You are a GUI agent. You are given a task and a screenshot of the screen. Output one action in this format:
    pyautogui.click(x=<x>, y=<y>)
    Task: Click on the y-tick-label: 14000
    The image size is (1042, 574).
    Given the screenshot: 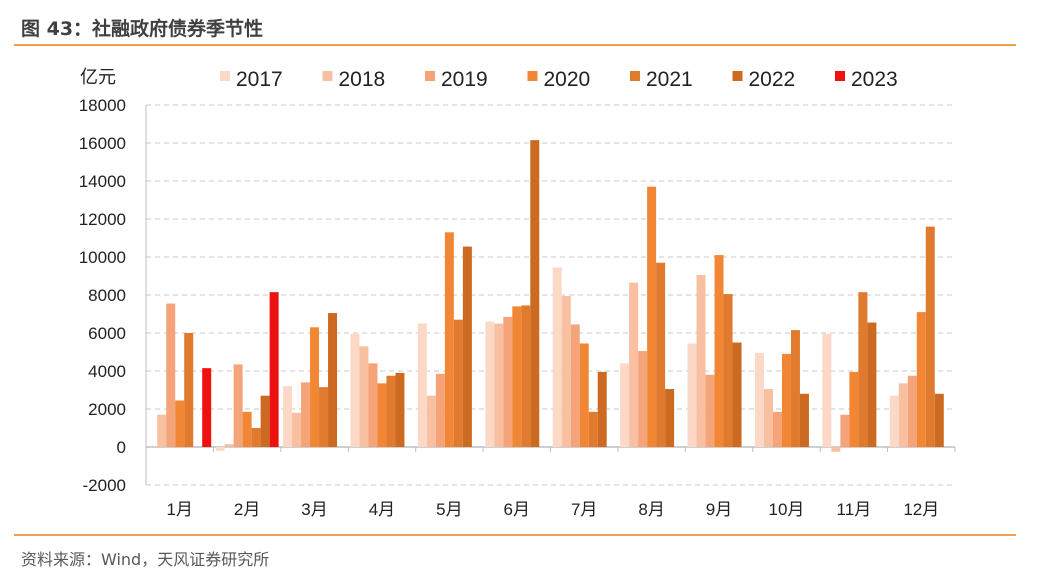 What is the action you would take?
    pyautogui.click(x=102, y=181)
    